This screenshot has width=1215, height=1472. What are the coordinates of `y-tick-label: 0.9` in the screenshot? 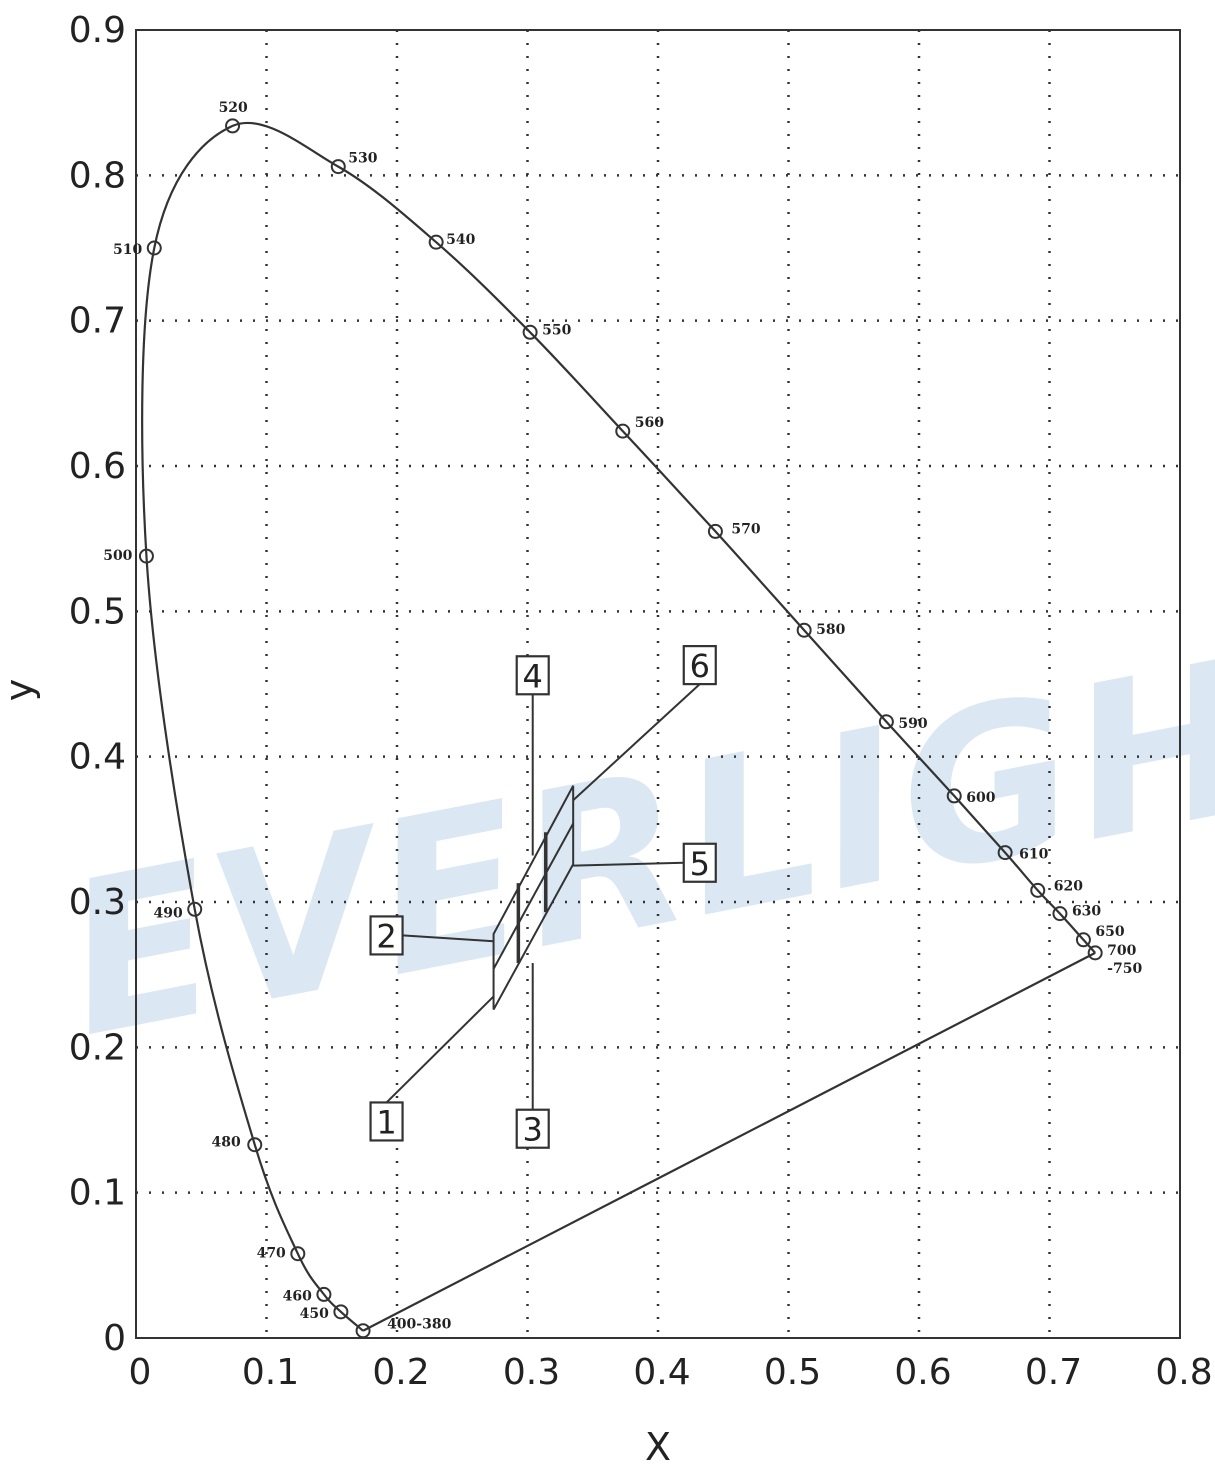 It's located at (97, 30).